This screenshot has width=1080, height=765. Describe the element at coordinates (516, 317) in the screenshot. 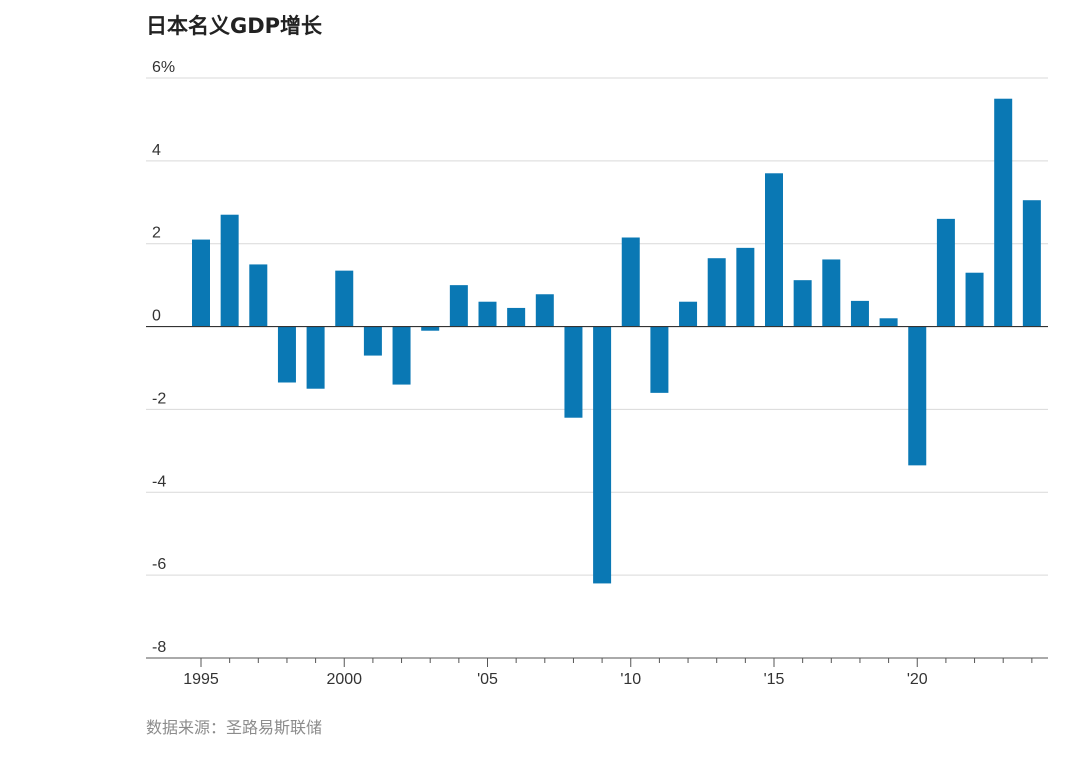

I see `bar-2006` at that location.